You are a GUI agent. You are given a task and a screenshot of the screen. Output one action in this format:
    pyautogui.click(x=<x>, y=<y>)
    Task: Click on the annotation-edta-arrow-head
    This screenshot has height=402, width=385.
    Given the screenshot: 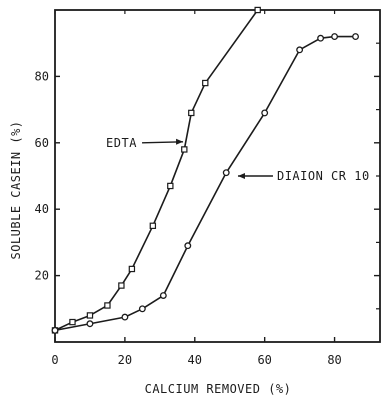 What is the action you would take?
    pyautogui.click(x=180, y=141)
    